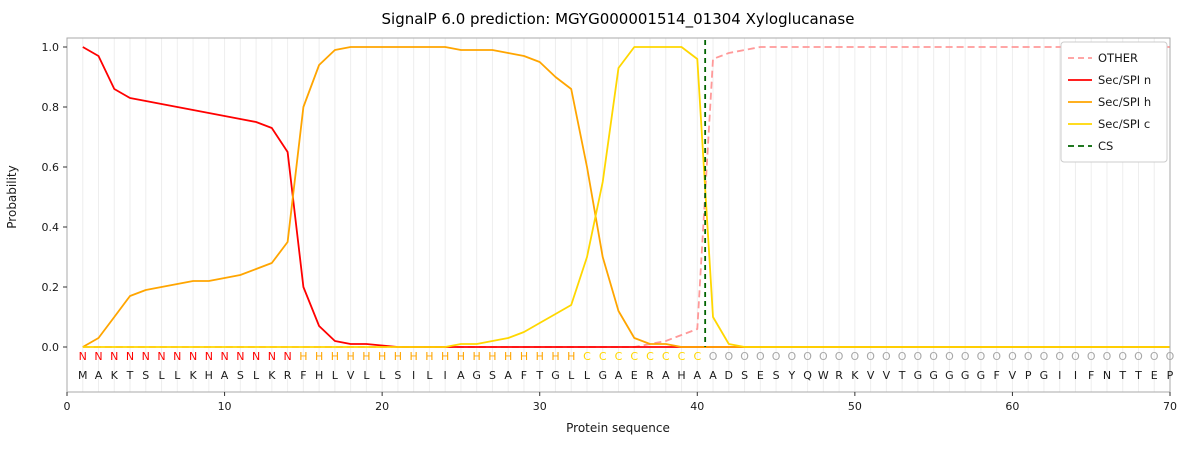 The width and height of the screenshot is (1200, 450). I want to click on x-tick-label: 70, so click(1170, 406).